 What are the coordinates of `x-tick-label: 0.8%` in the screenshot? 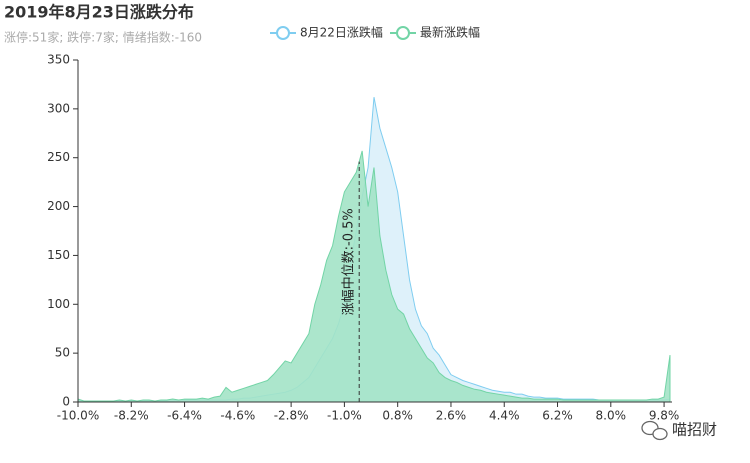 It's located at (397, 416).